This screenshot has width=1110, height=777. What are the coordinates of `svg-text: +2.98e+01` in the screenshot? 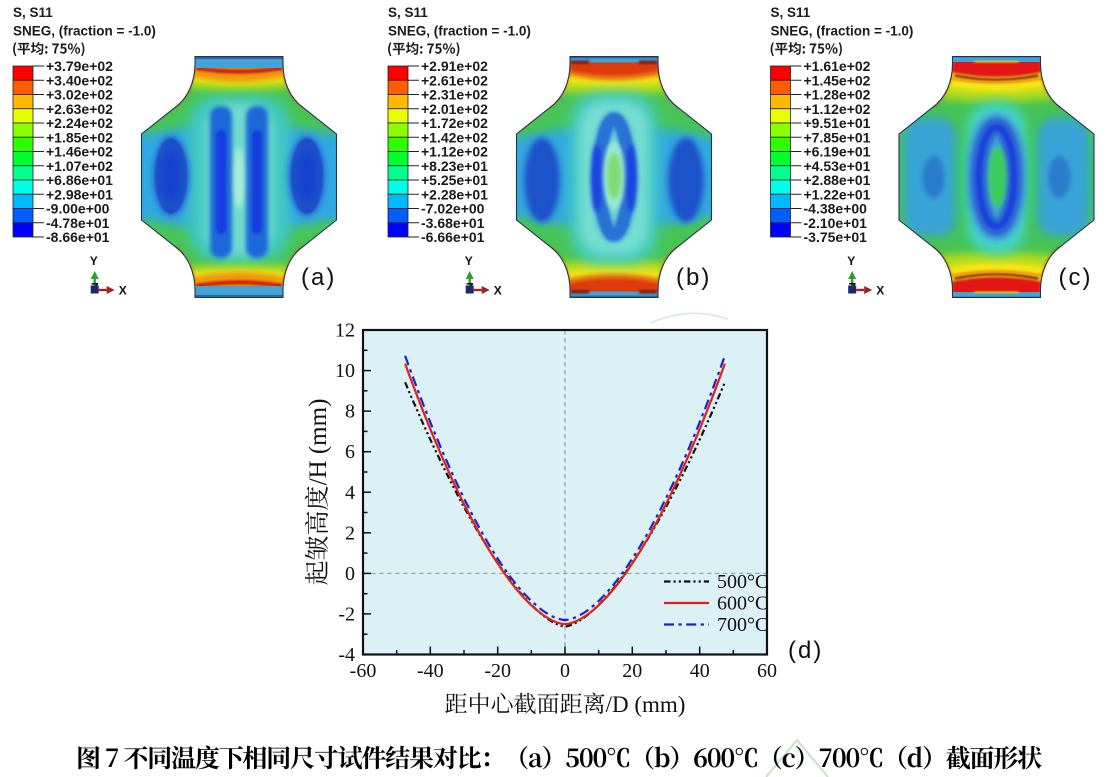 It's located at (79, 194).